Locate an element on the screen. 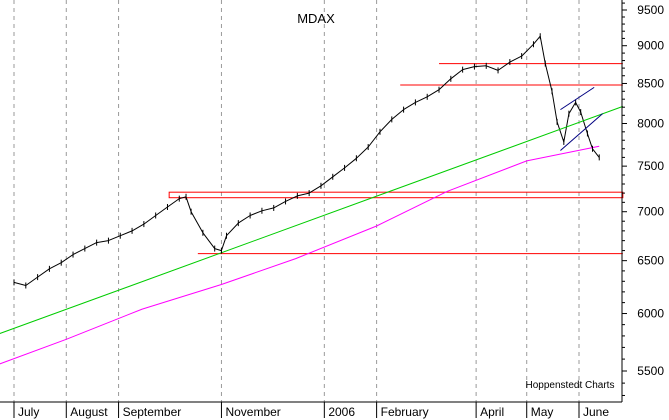  chart-title: MDAX is located at coordinates (316, 18).